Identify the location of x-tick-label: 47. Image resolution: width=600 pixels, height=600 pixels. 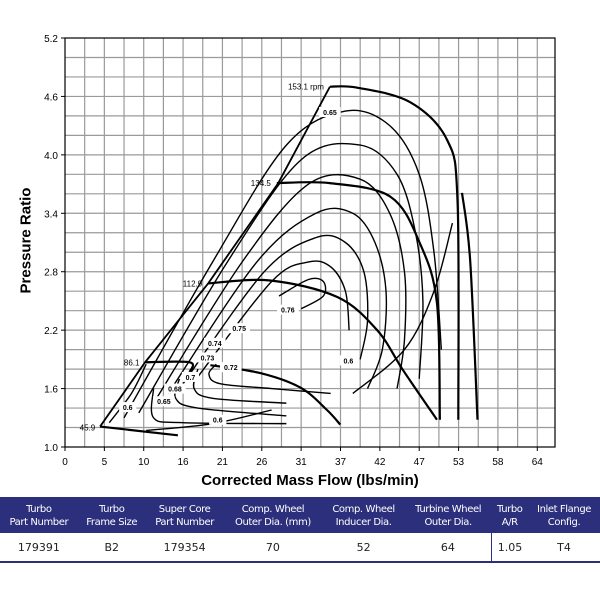
(420, 462).